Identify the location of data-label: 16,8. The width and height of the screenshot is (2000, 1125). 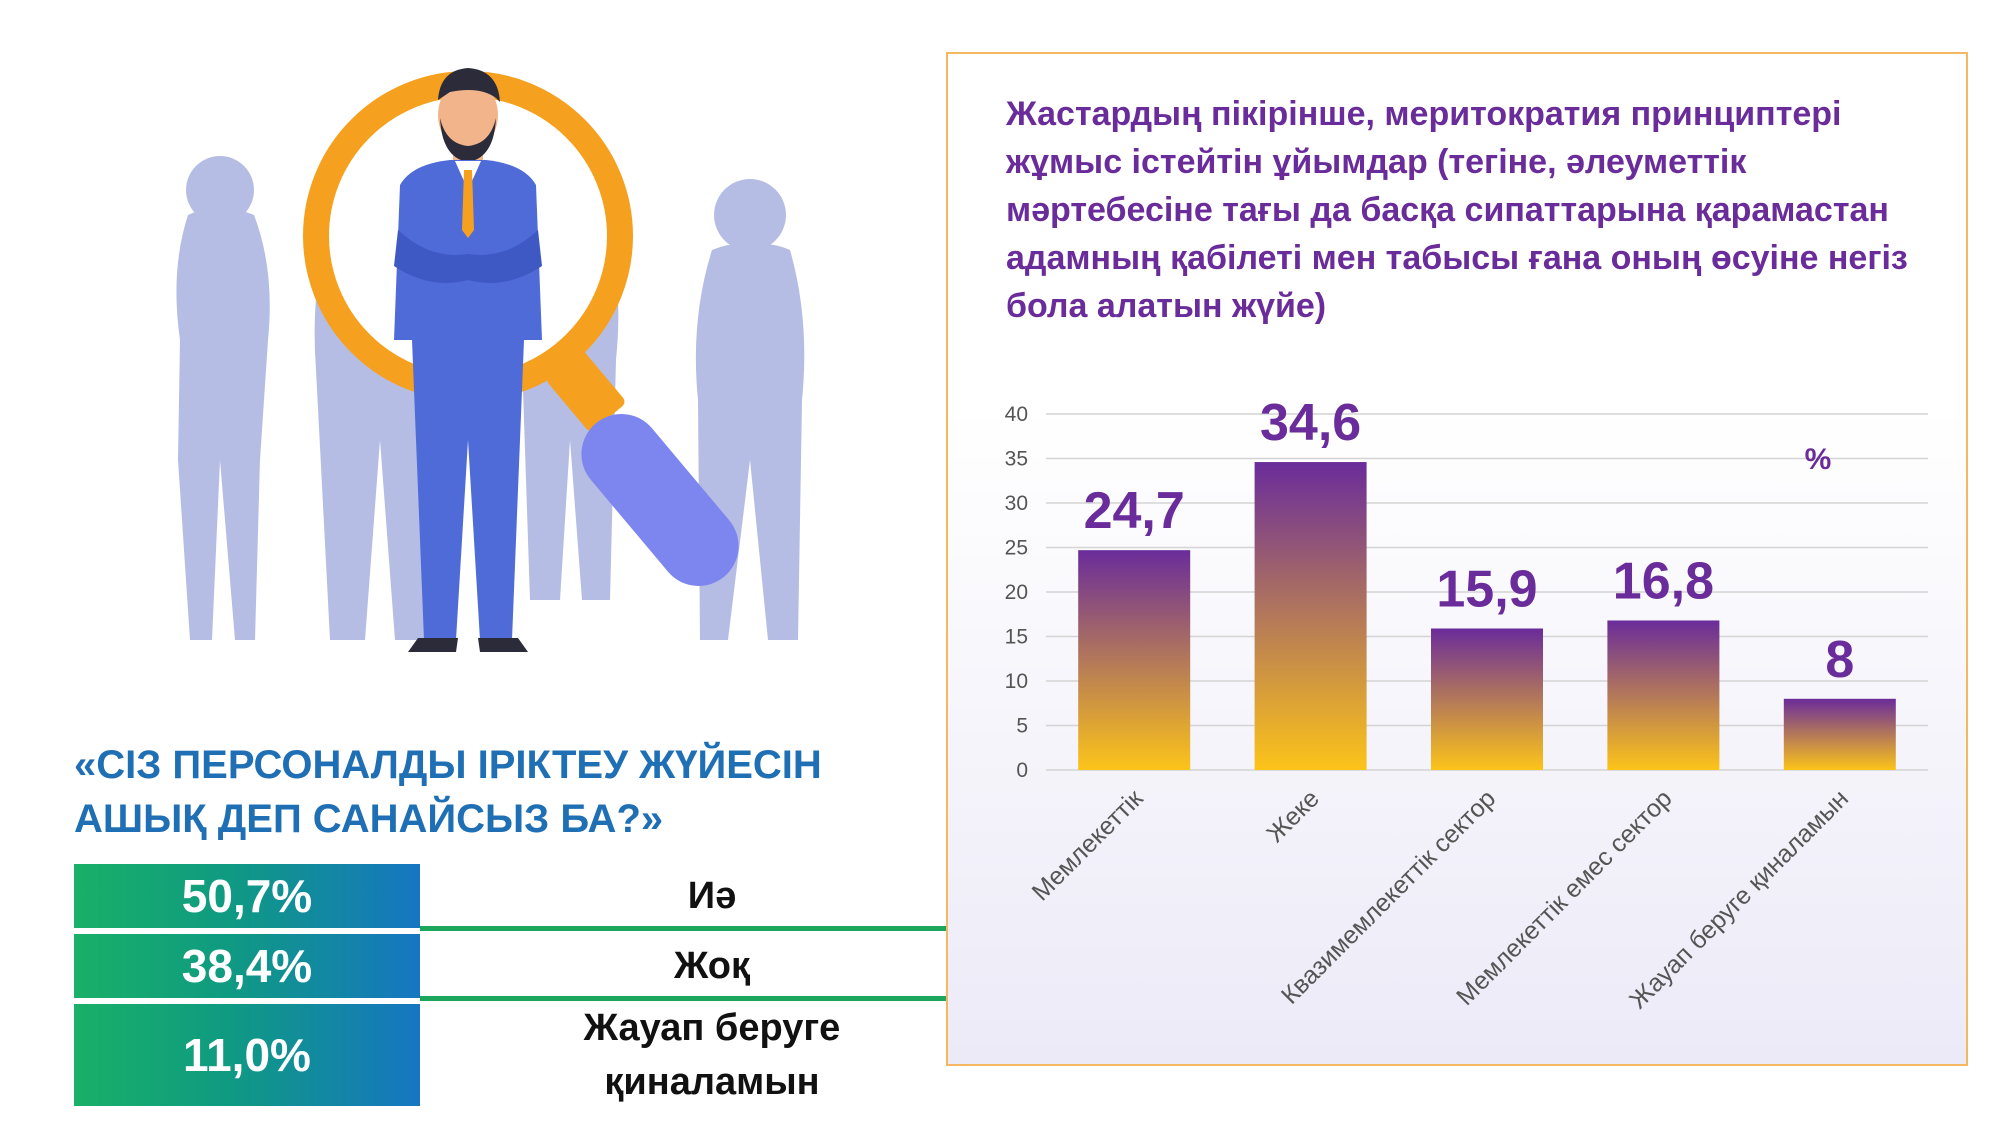
(1663, 581).